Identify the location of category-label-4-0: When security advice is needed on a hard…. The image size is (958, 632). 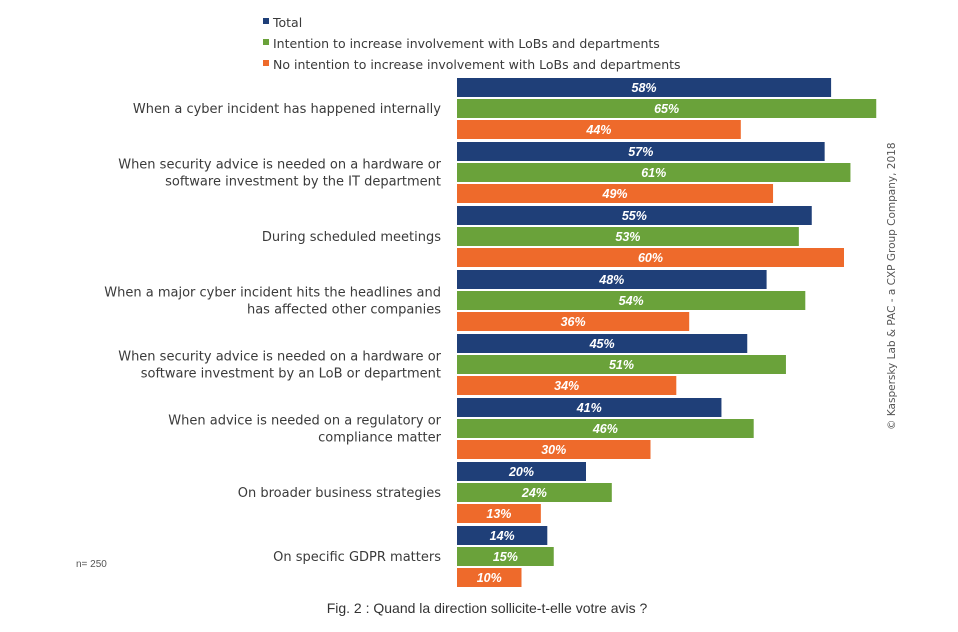
(279, 357).